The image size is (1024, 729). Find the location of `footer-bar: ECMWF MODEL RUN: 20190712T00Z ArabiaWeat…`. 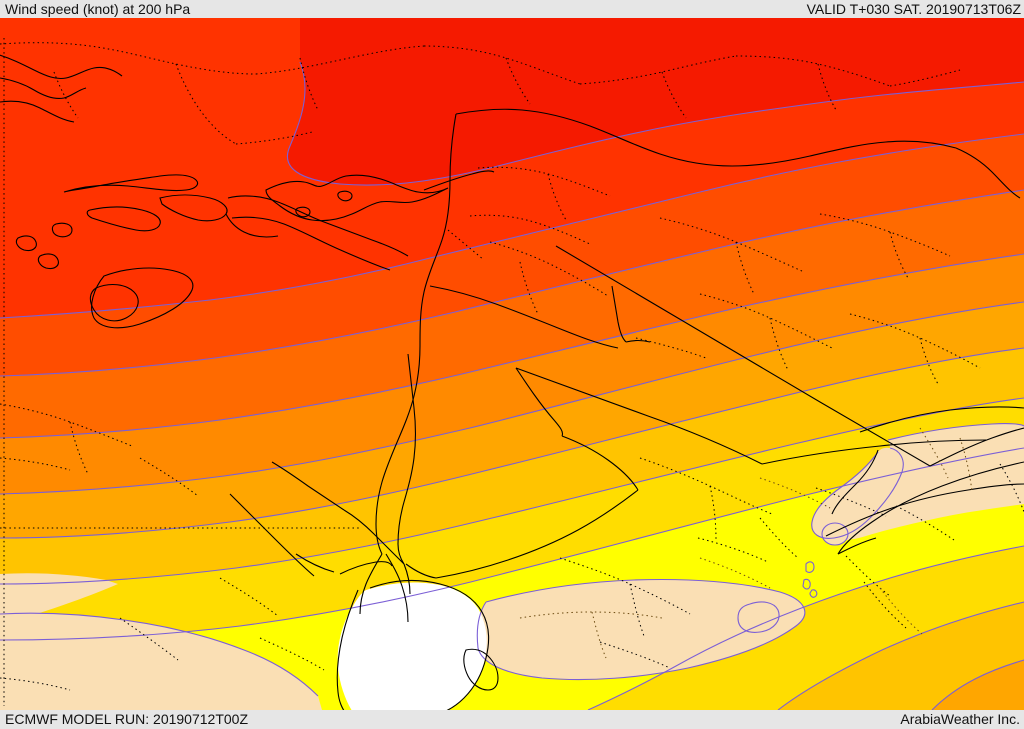

footer-bar: ECMWF MODEL RUN: 20190712T00Z ArabiaWeat… is located at coordinates (512, 719).